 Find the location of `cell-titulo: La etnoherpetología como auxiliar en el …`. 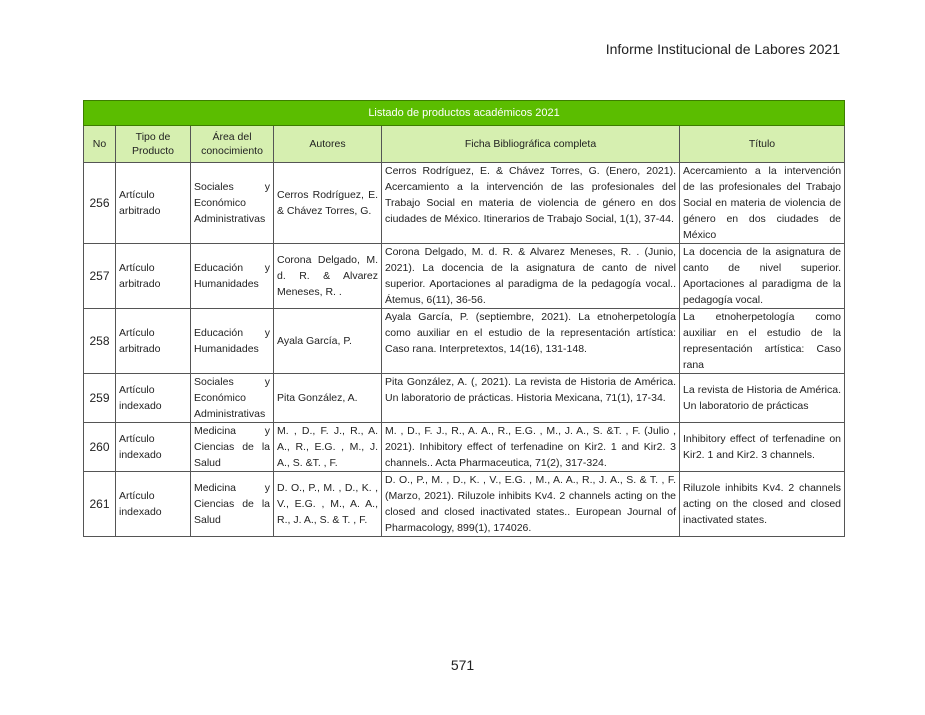

cell-titulo: La etnoherpetología como auxiliar en el … is located at coordinates (762, 341).